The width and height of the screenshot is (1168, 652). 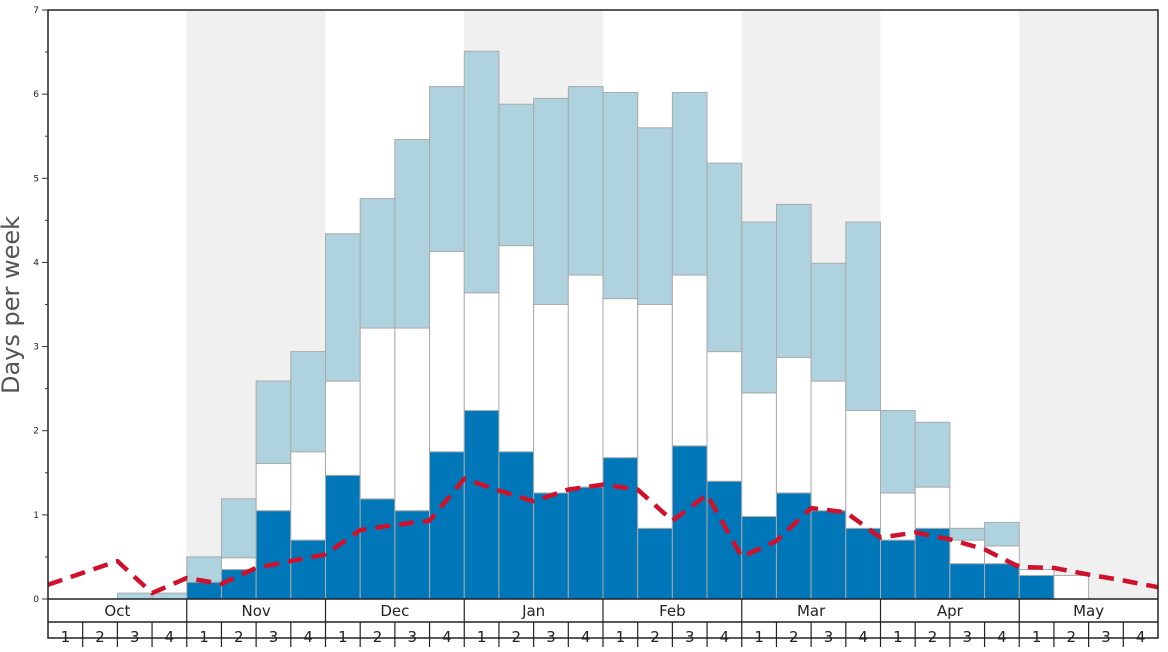 What do you see at coordinates (36, 11) in the screenshot?
I see `y-tick-label: 7` at bounding box center [36, 11].